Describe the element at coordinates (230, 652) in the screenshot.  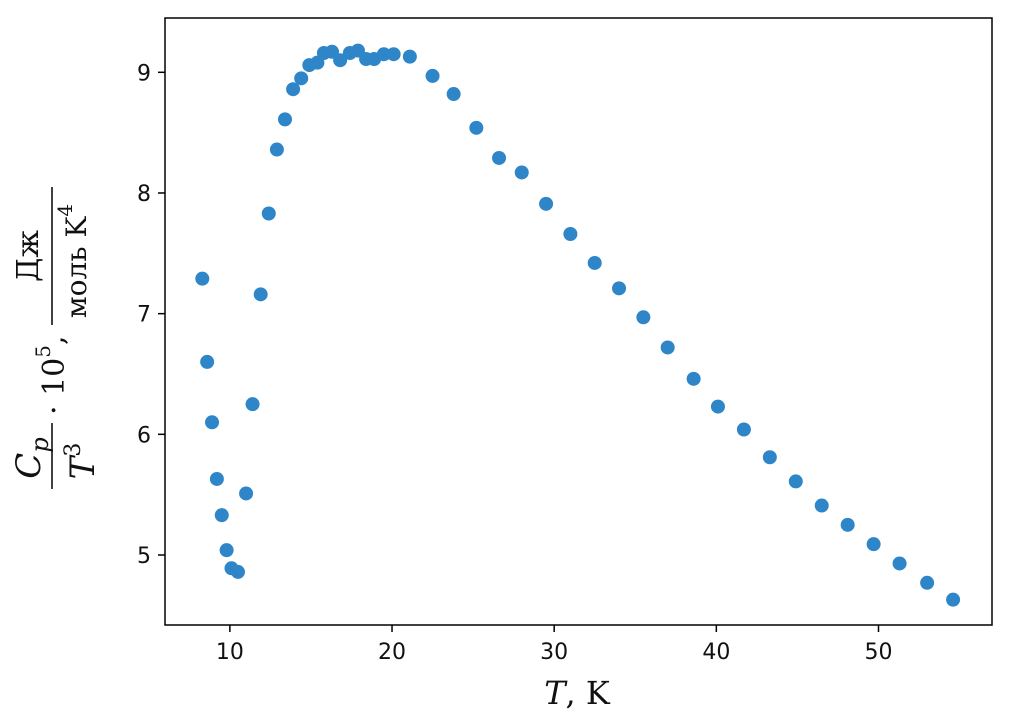
I see `x-tick-label: 10` at that location.